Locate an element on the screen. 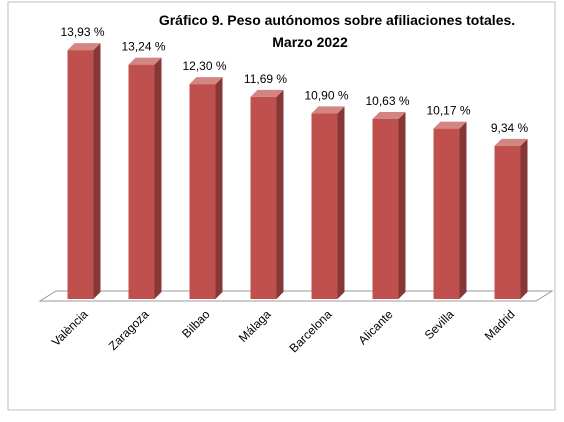 The height and width of the screenshot is (422, 564). data-label: 11,69 % is located at coordinates (265, 79).